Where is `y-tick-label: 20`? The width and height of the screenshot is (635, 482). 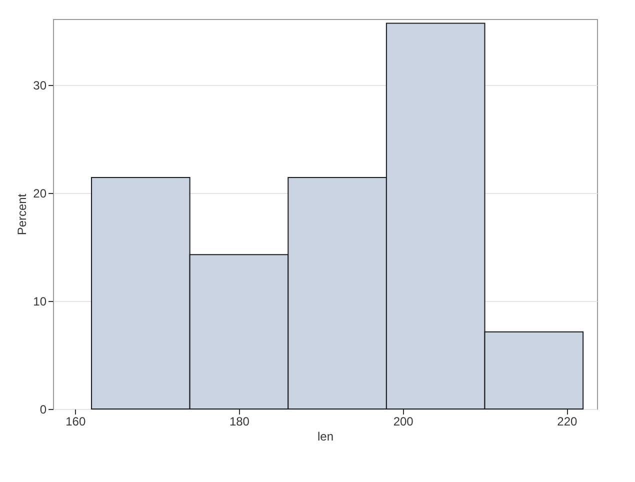
y-tick-label: 20 is located at coordinates (40, 193).